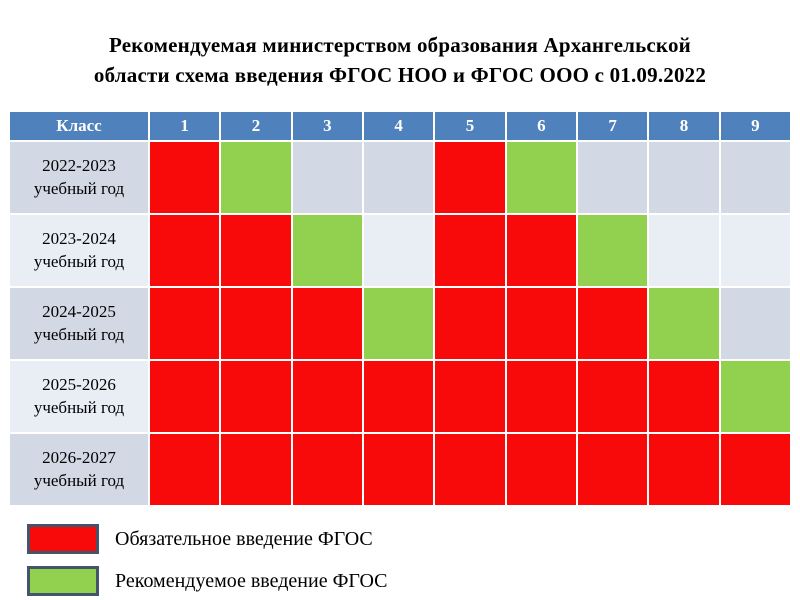  I want to click on row-label-years: 2026-2027, so click(79, 457).